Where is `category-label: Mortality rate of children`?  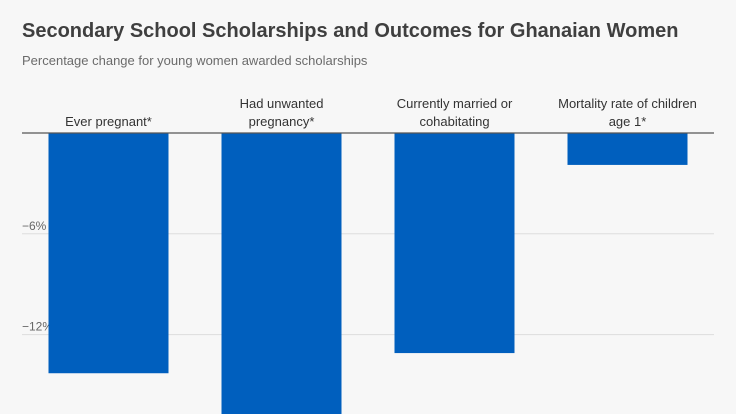 category-label: Mortality rate of children is located at coordinates (627, 103).